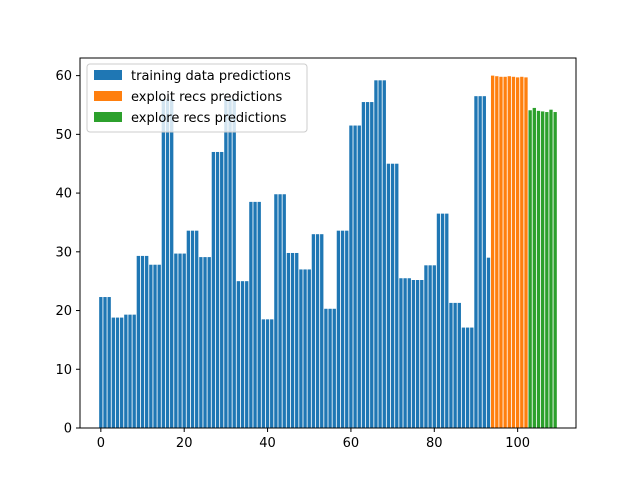 This screenshot has height=480, width=640. I want to click on legend-label-1: exploit recs predictions, so click(206, 97).